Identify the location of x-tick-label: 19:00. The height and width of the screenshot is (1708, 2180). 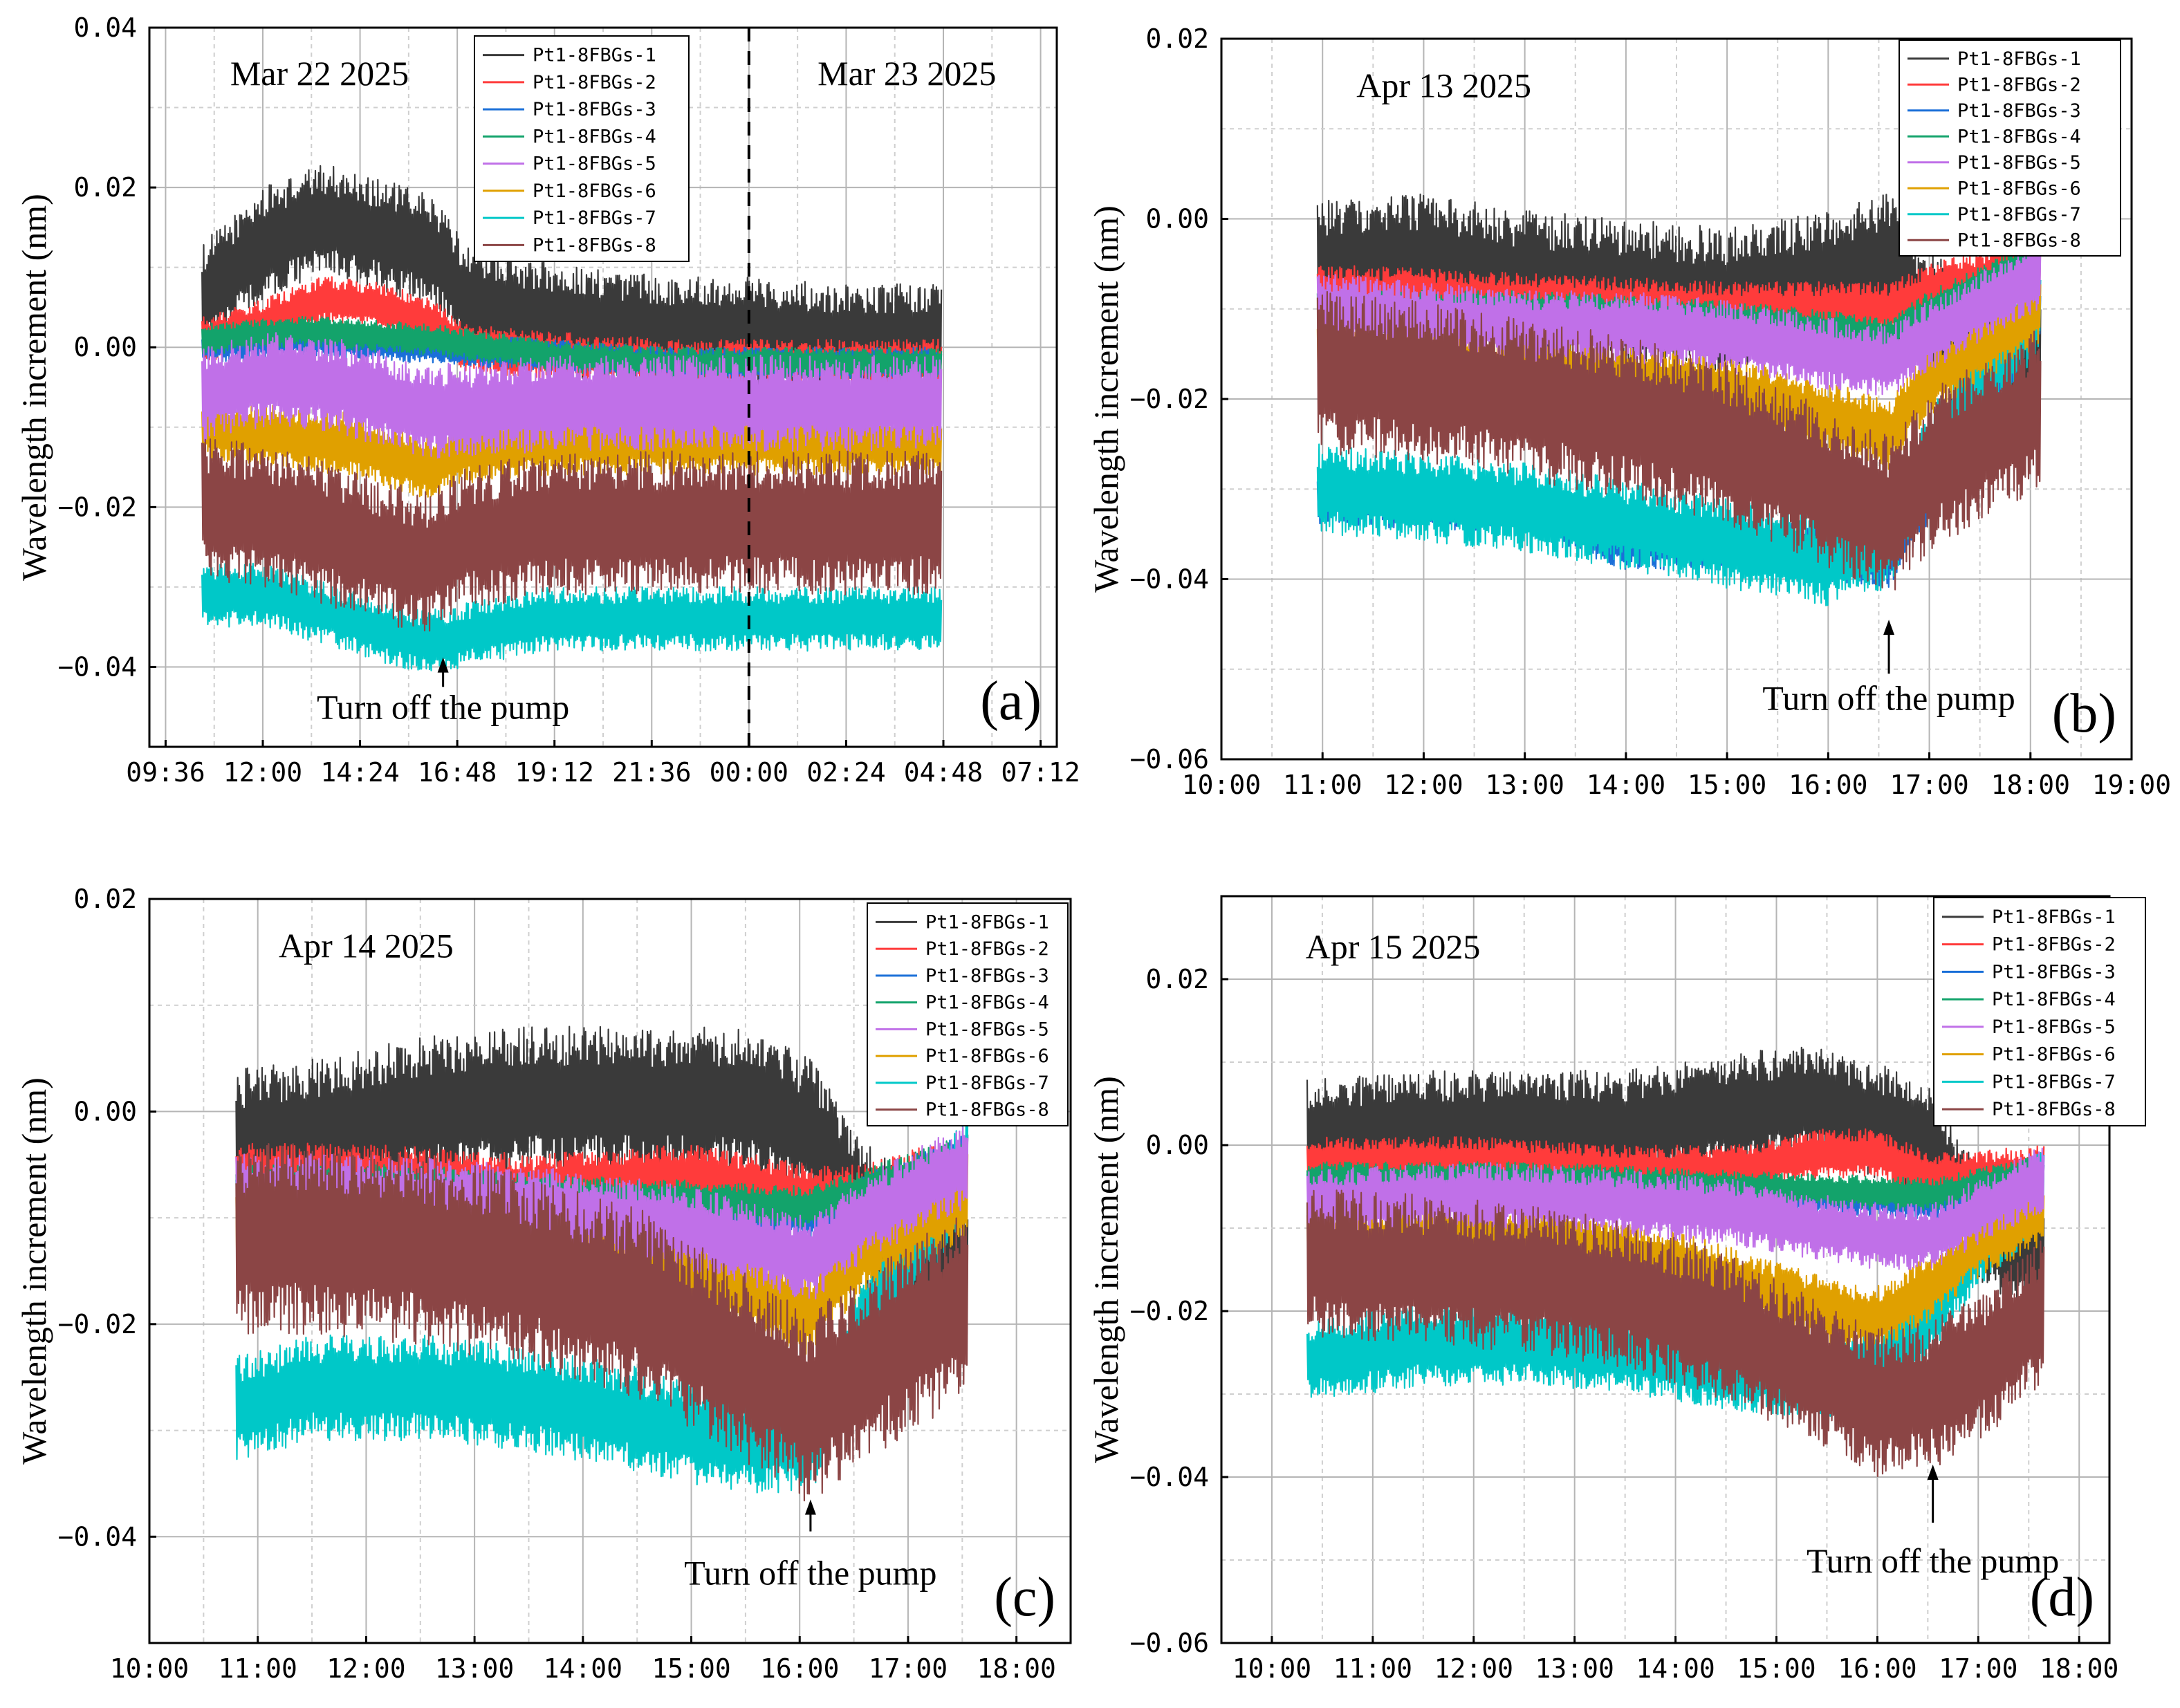
(2131, 785).